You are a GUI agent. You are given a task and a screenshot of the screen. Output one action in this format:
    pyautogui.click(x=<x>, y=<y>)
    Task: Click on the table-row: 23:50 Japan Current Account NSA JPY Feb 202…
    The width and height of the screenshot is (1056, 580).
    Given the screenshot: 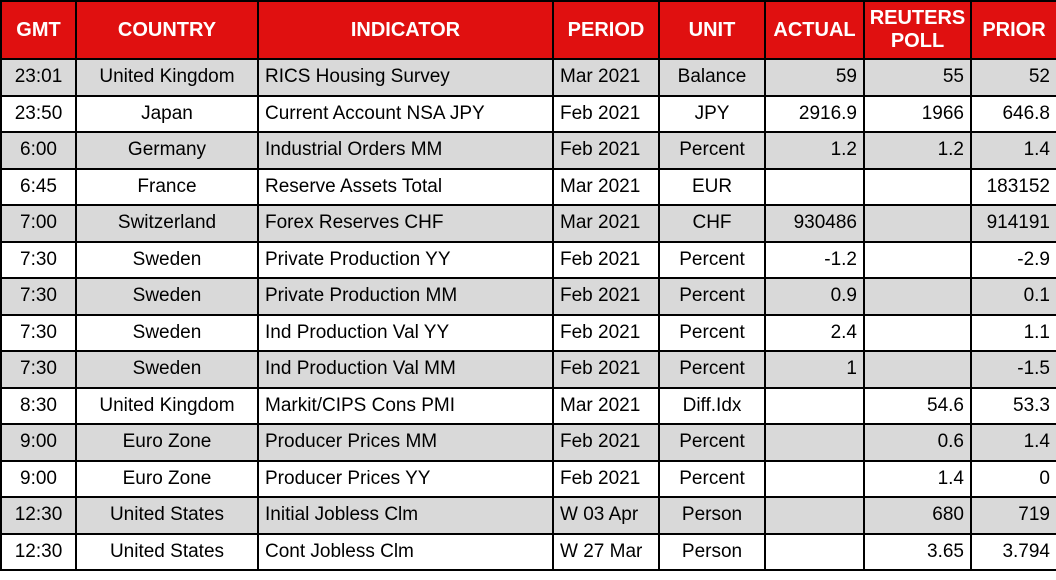 What is the action you would take?
    pyautogui.click(x=528, y=113)
    